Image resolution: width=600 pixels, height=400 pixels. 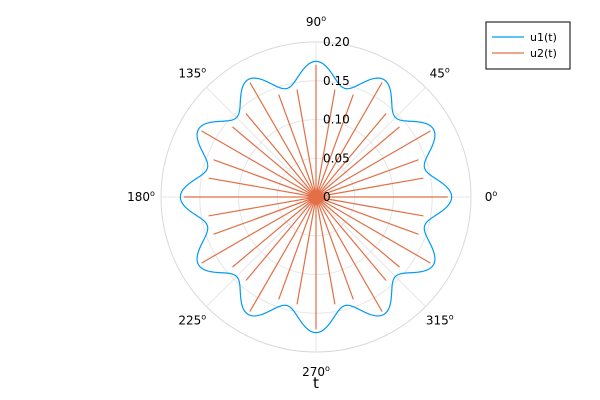 I want to click on legend-box, so click(x=528, y=45).